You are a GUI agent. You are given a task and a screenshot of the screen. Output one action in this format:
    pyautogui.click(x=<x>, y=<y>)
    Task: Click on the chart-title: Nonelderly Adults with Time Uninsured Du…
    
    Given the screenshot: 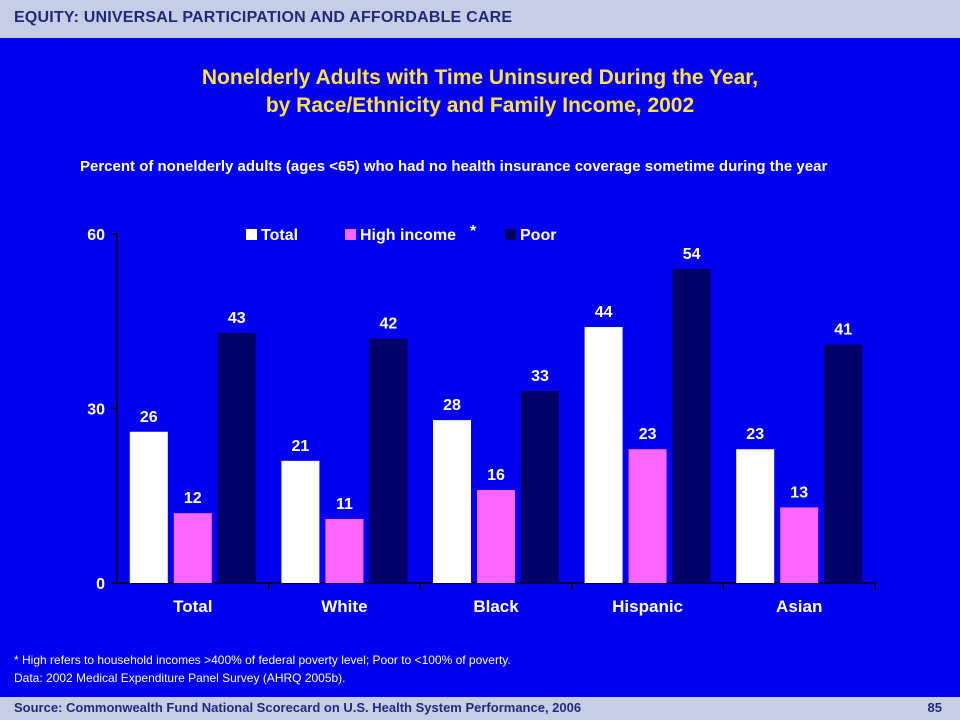 What is the action you would take?
    pyautogui.click(x=480, y=92)
    